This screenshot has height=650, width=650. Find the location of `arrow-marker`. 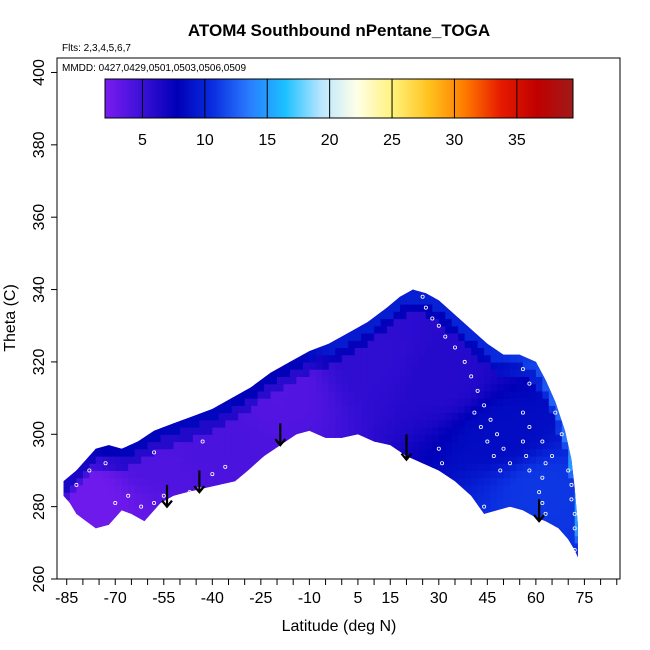

arrow-marker is located at coordinates (539, 511).